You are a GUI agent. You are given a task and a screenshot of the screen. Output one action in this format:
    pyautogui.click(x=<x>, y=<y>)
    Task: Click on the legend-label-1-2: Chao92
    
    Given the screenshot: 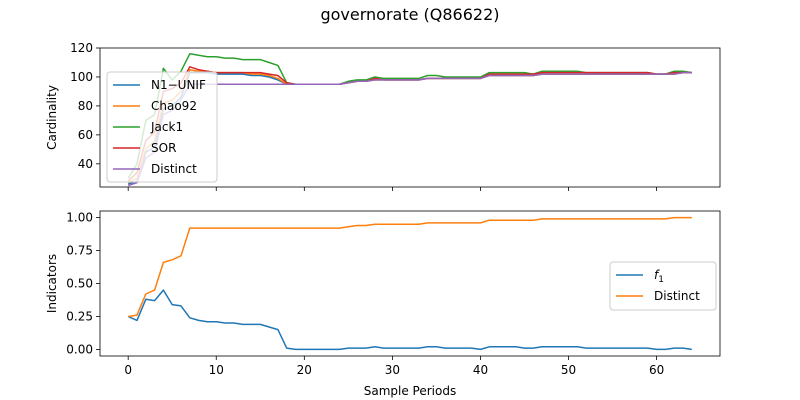 What is the action you would take?
    pyautogui.click(x=174, y=106)
    